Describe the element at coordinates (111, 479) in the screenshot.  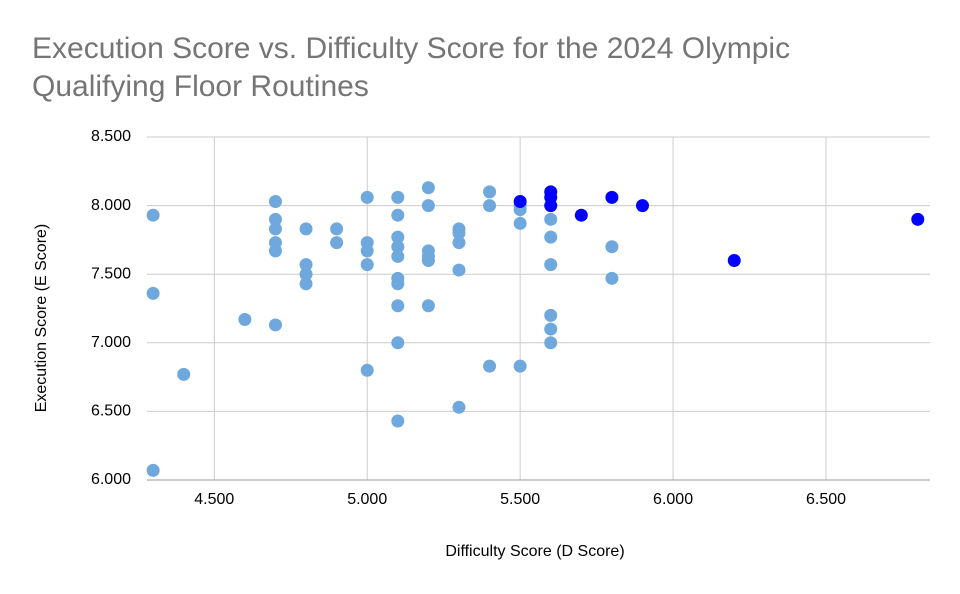
I see `y-tick-label: 6.000` at that location.